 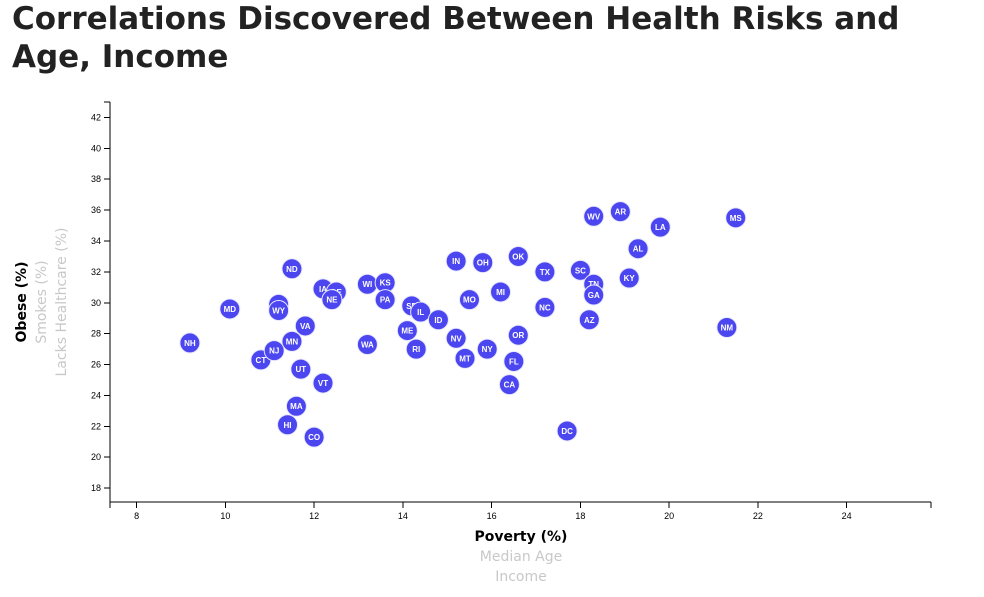 I want to click on state-point-me: ME, so click(x=407, y=331).